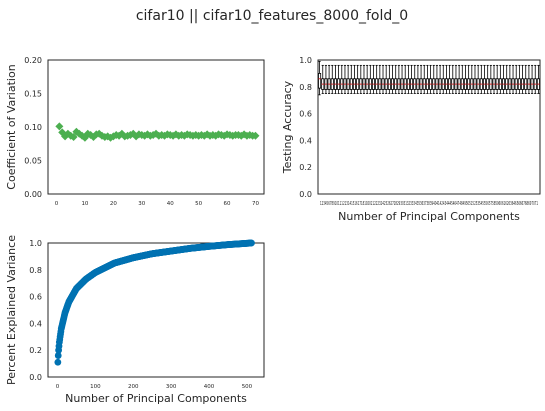  Describe the element at coordinates (156, 310) in the screenshot. I see `pev-axes-frame` at that location.